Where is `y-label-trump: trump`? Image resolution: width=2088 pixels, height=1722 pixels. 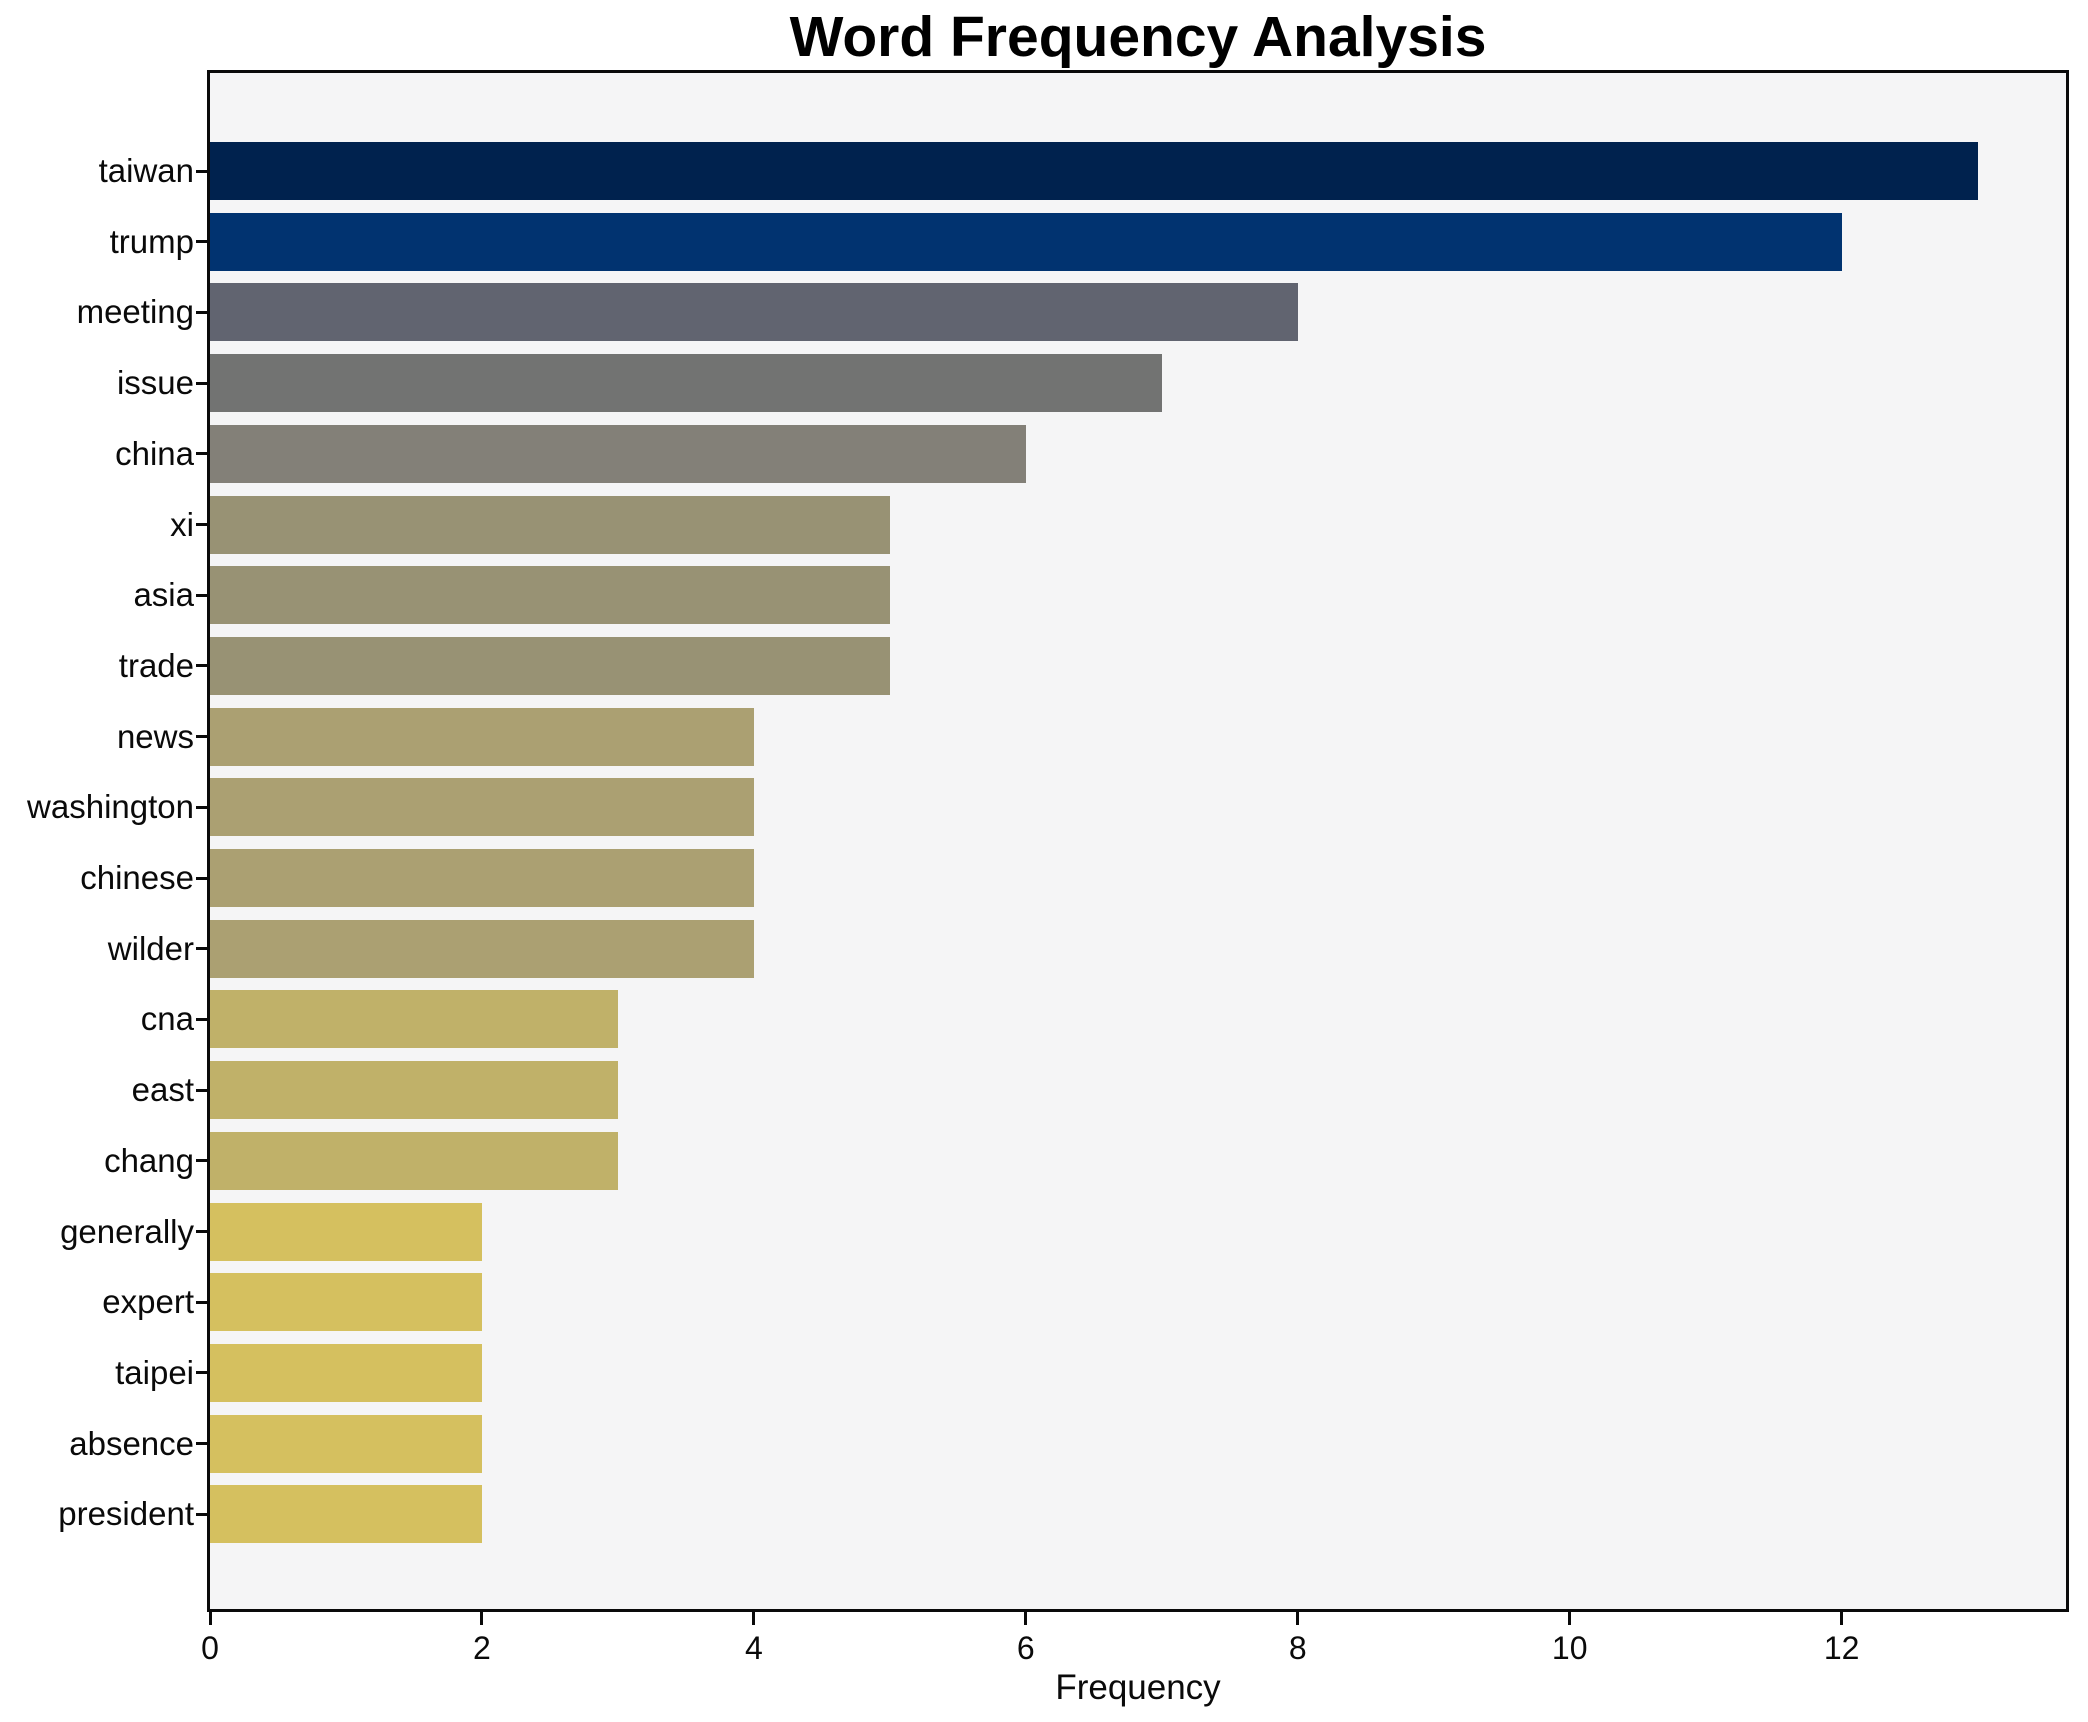
y-label-trump: trump is located at coordinates (151, 241).